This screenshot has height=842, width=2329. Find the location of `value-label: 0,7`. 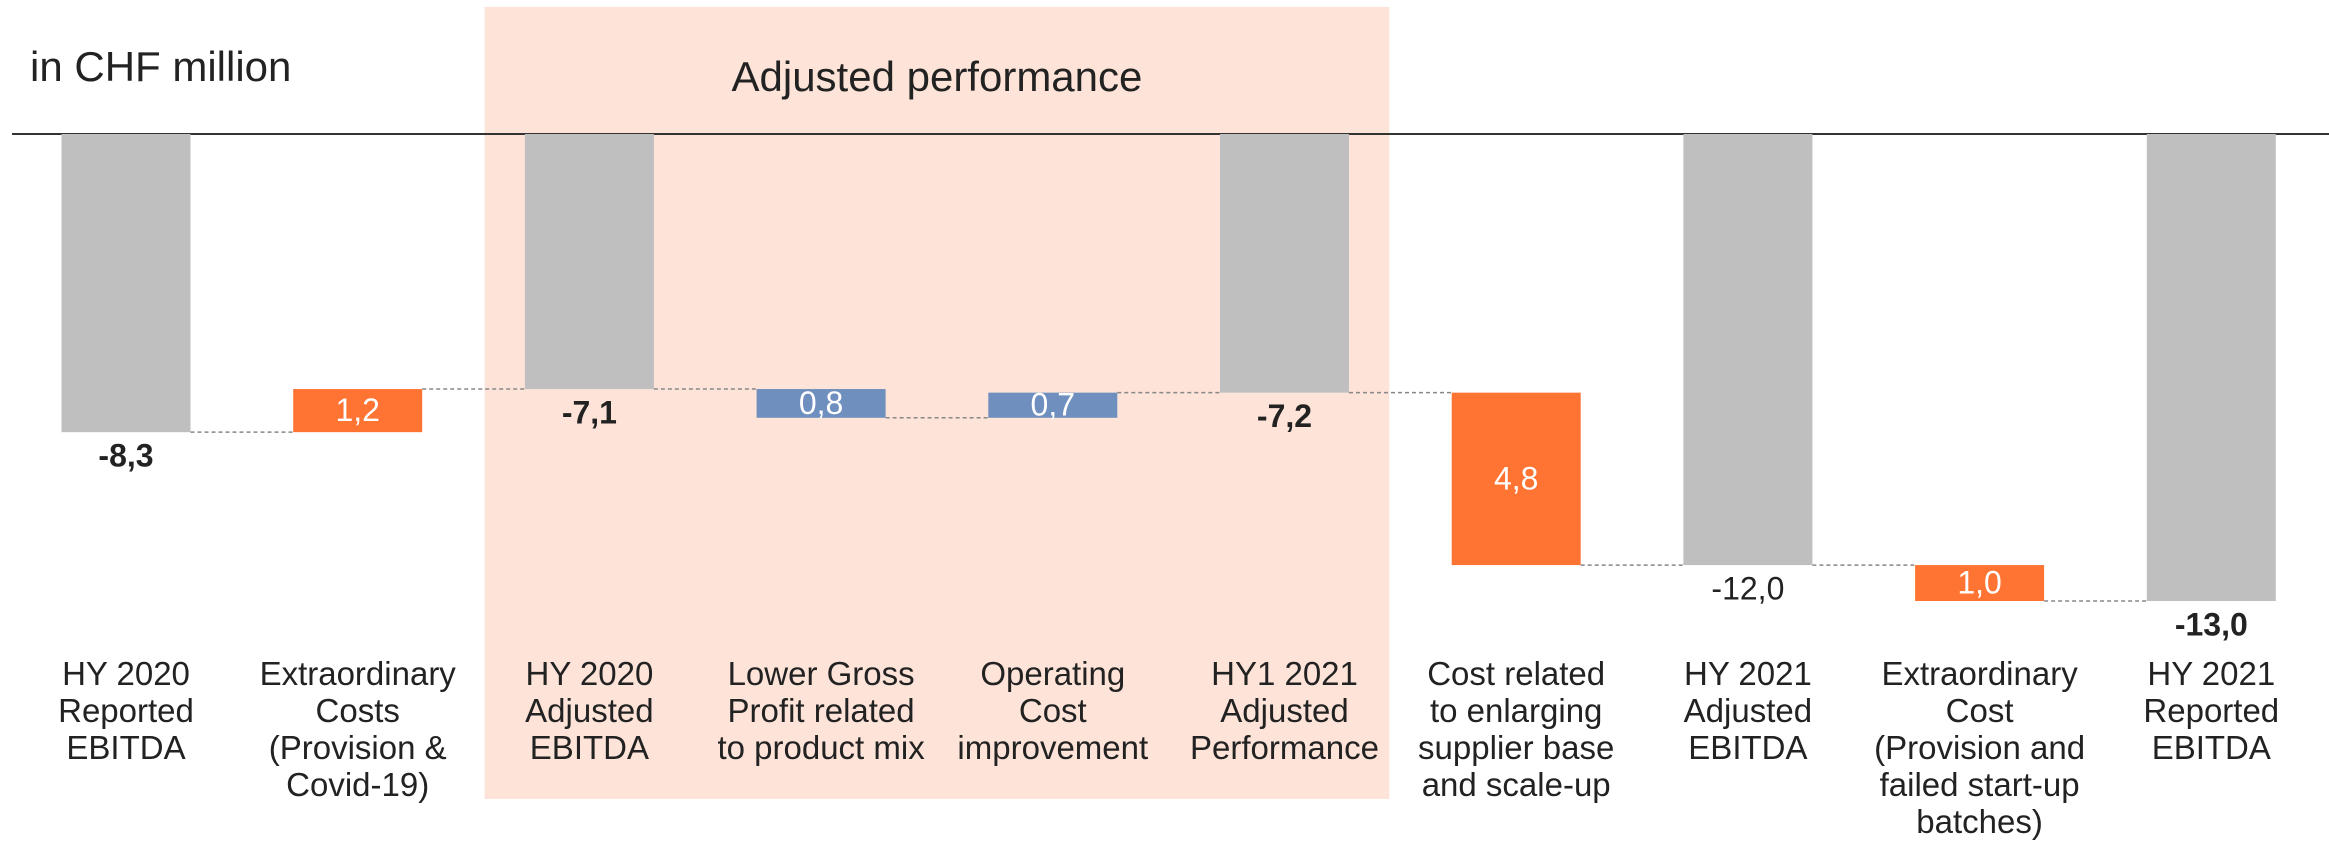

value-label: 0,7 is located at coordinates (1053, 405).